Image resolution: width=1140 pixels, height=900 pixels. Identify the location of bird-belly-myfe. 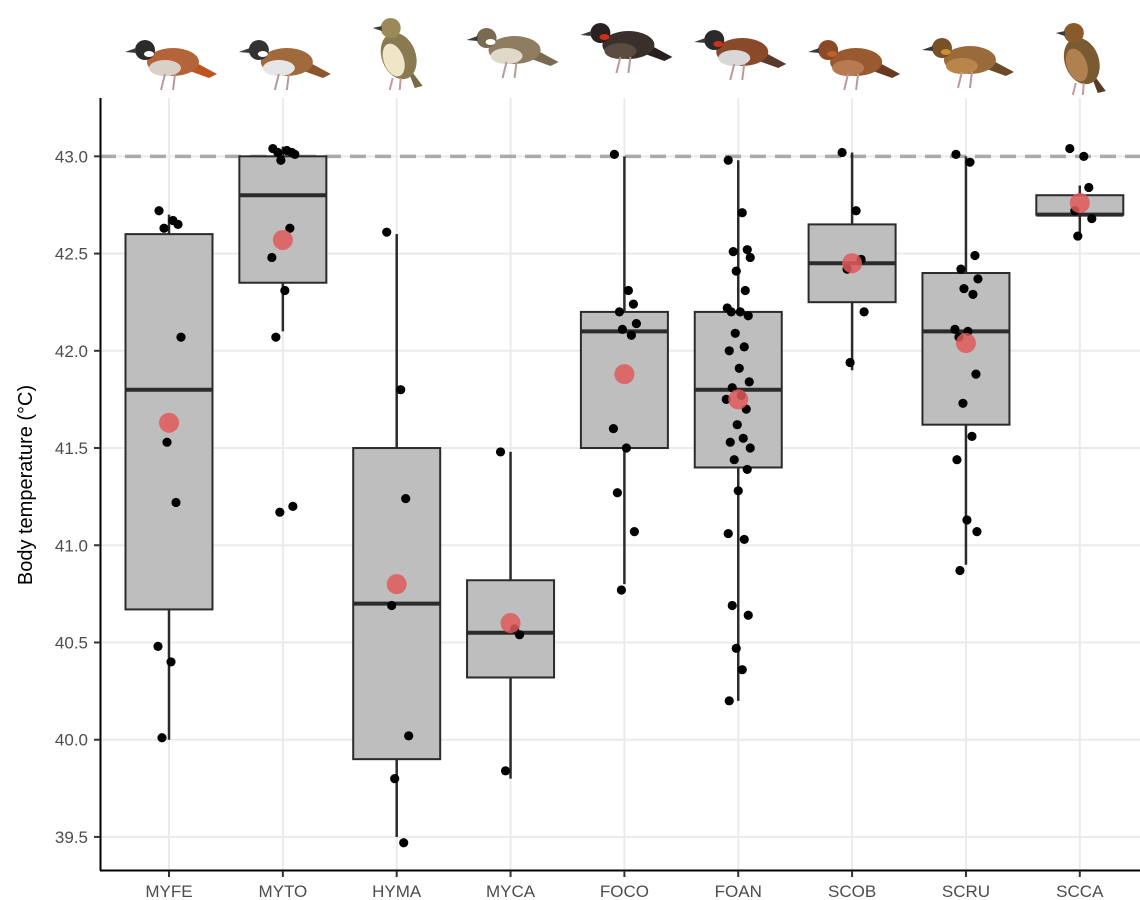
(165, 68).